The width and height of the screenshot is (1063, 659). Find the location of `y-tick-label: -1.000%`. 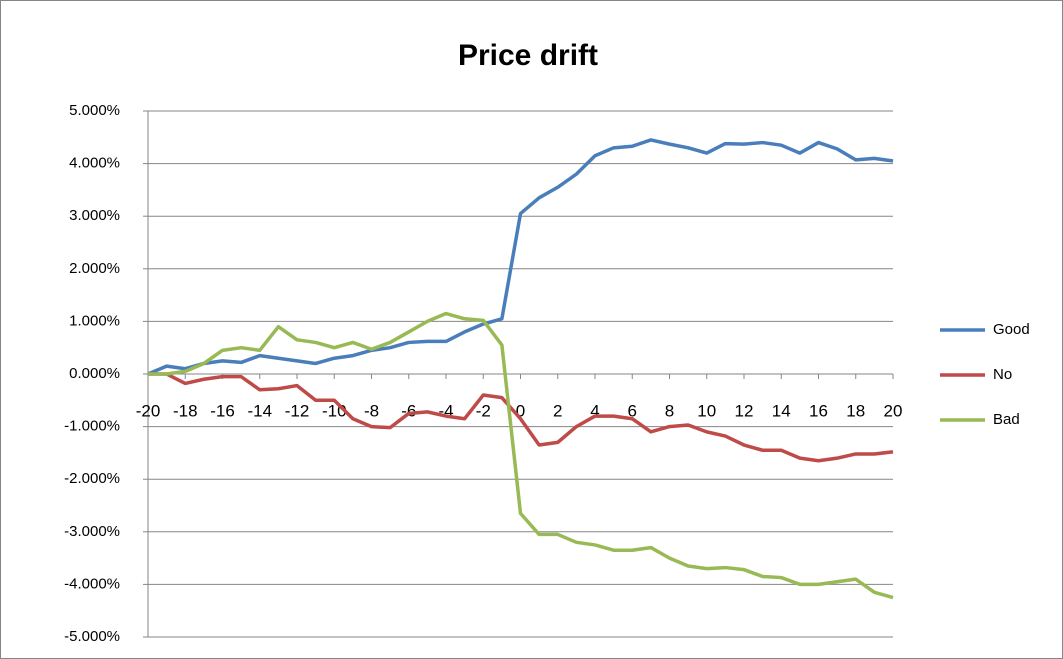

y-tick-label: -1.000% is located at coordinates (92, 426).